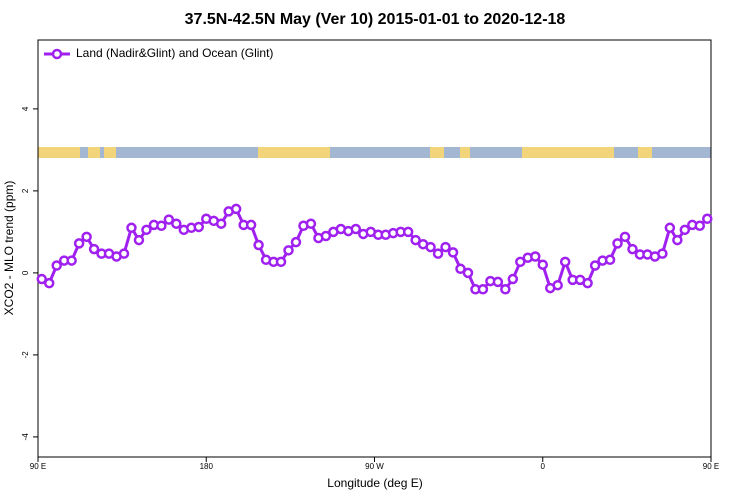  What do you see at coordinates (57, 54) in the screenshot?
I see `legend-marker` at bounding box center [57, 54].